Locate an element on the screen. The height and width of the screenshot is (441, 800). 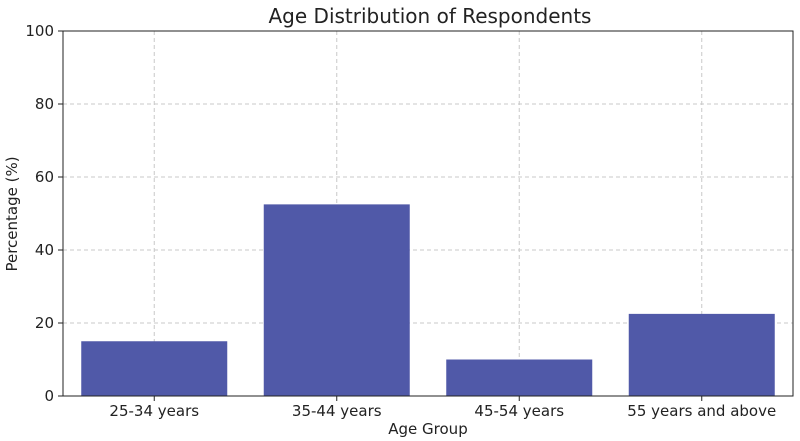
bar-35-44-years is located at coordinates (336, 300).